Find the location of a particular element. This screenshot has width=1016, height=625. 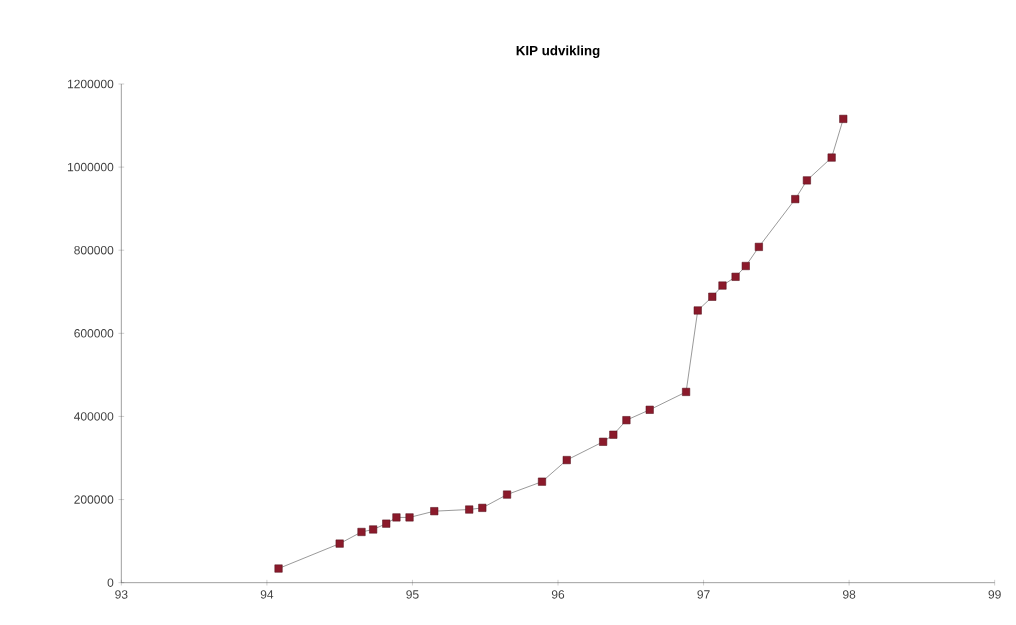

x-tick-label: 93 is located at coordinates (121, 594).